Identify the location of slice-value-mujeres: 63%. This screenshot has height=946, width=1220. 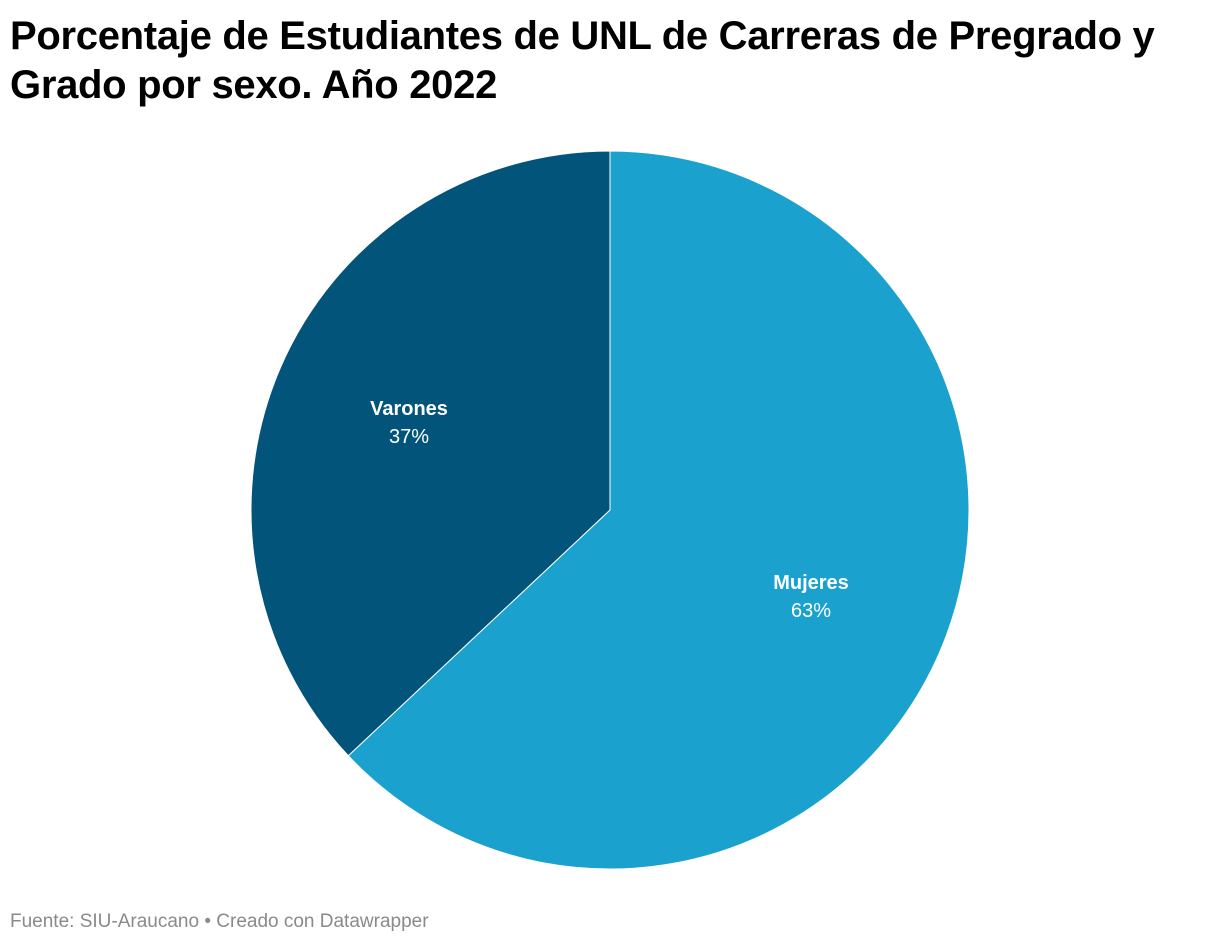
(811, 611).